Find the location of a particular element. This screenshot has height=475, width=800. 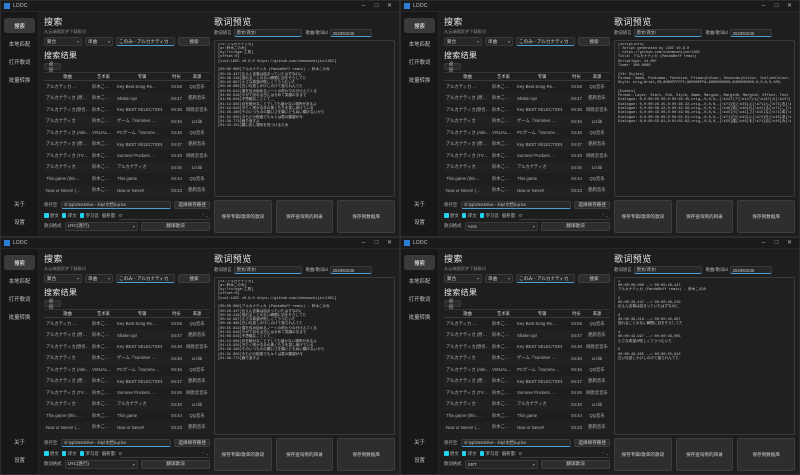

table-row: アルカナティカ 鈴木こ… ゲーム「Summer … 04:46 Lrclib is located at coordinates (127, 121).